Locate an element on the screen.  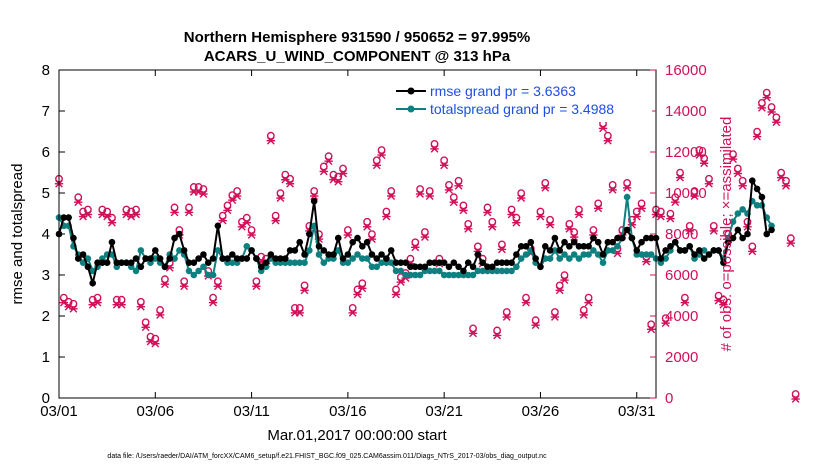
y-axis-right-label: # of obs: o=possible; ×=assimilated is located at coordinates (726, 234).